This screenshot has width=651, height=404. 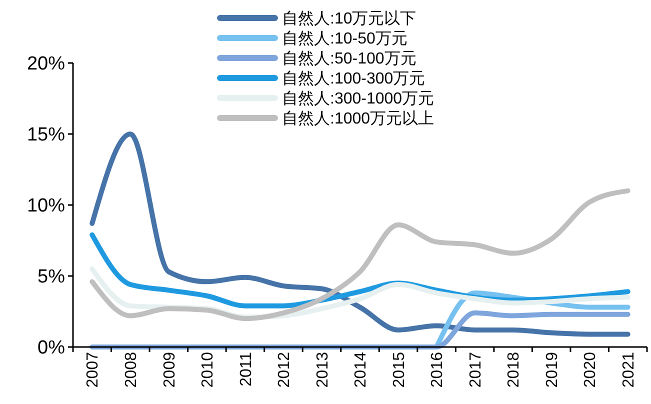 I want to click on x-tick-label: 2019, so click(x=552, y=370).